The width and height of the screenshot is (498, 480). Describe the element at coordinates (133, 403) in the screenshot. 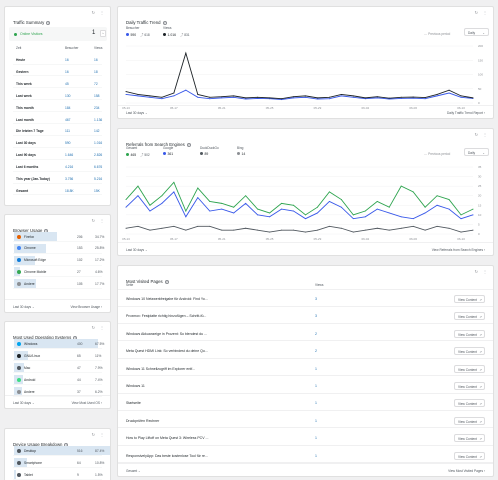

I see `page-title: Startseite` at that location.